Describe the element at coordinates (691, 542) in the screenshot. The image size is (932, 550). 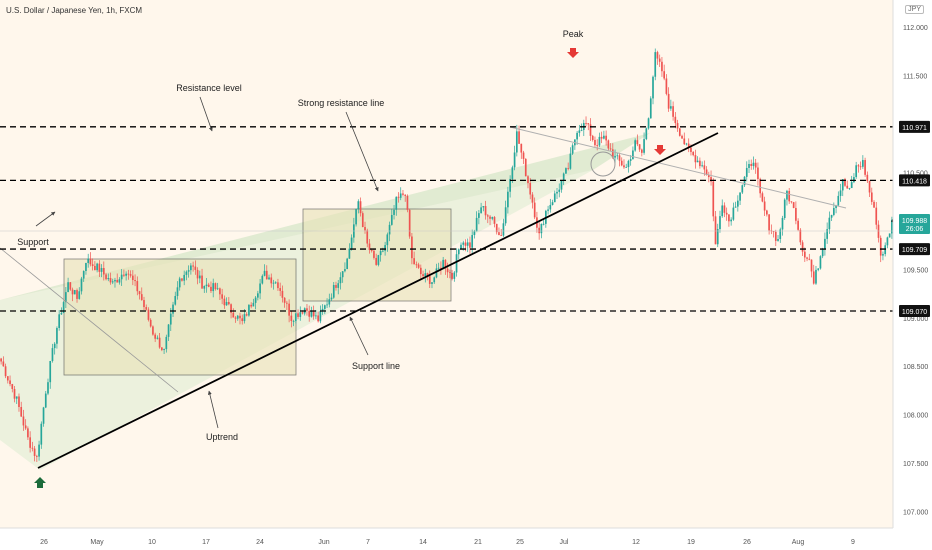
I see `x-tick-label: 19` at that location.